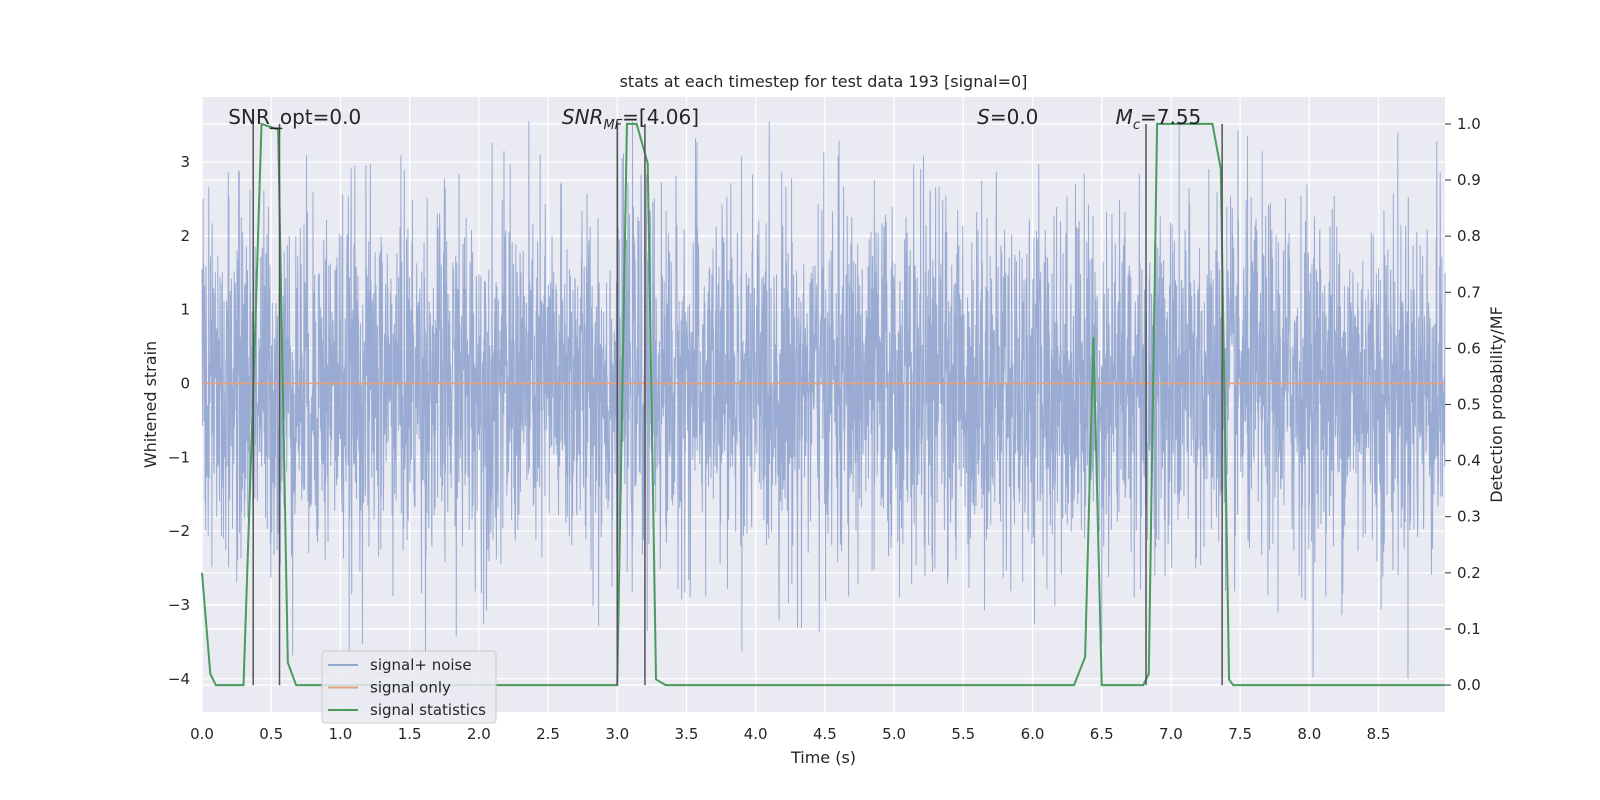 This screenshot has width=1600, height=800. Describe the element at coordinates (1124, 117) in the screenshot. I see `annotation-mc-symbol: M` at that location.